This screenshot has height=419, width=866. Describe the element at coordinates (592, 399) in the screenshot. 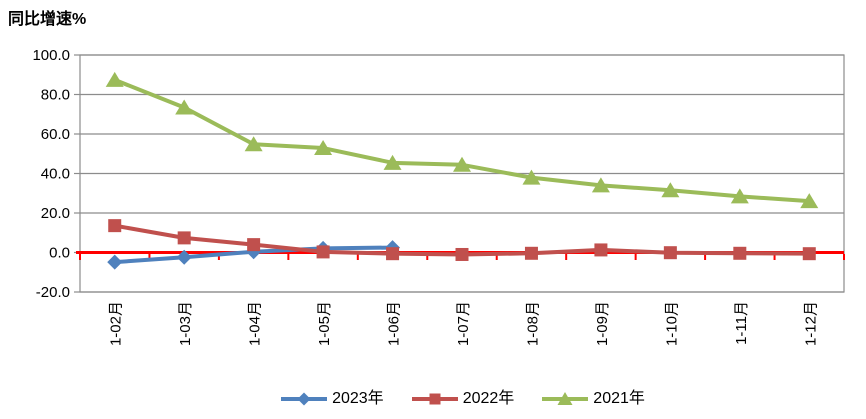

I see `legend-item-2021: 2021年` at that location.